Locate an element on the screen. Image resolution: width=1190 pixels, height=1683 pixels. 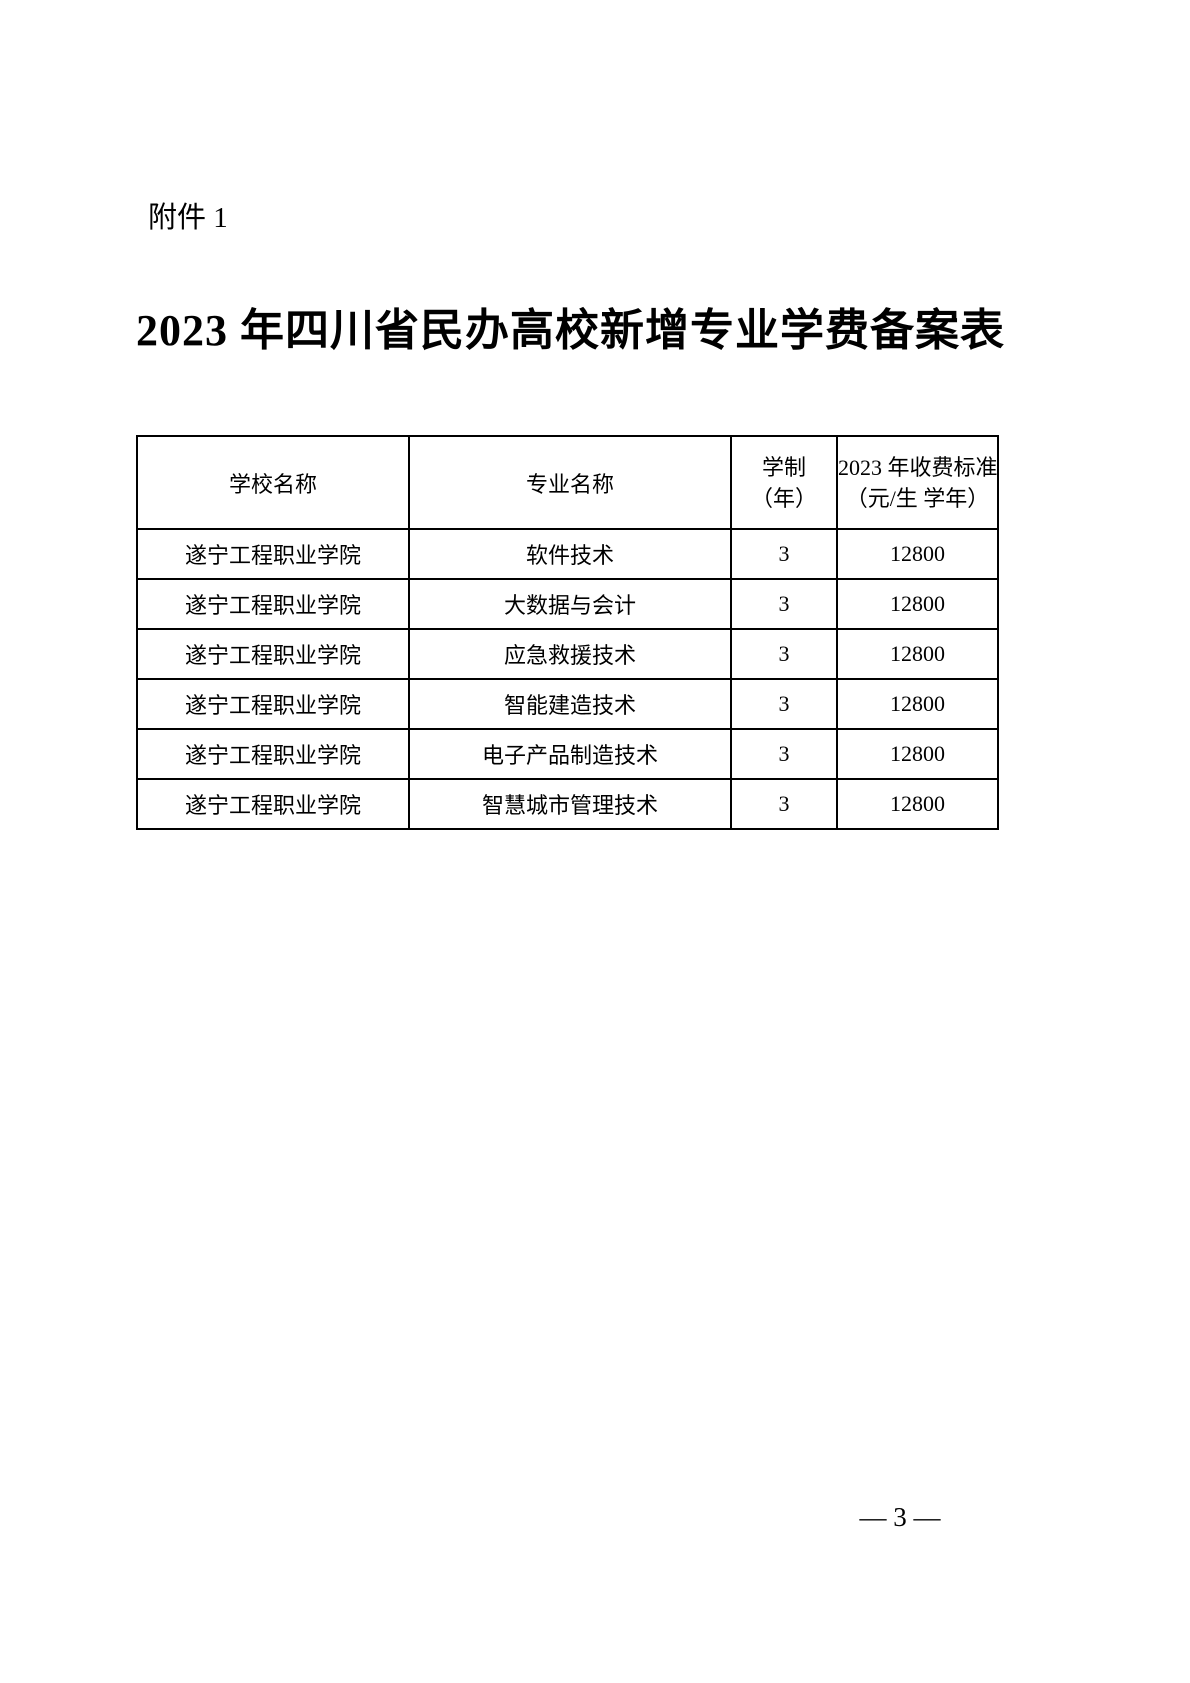
header-fee-line2: （元/生 学年） is located at coordinates (917, 498).